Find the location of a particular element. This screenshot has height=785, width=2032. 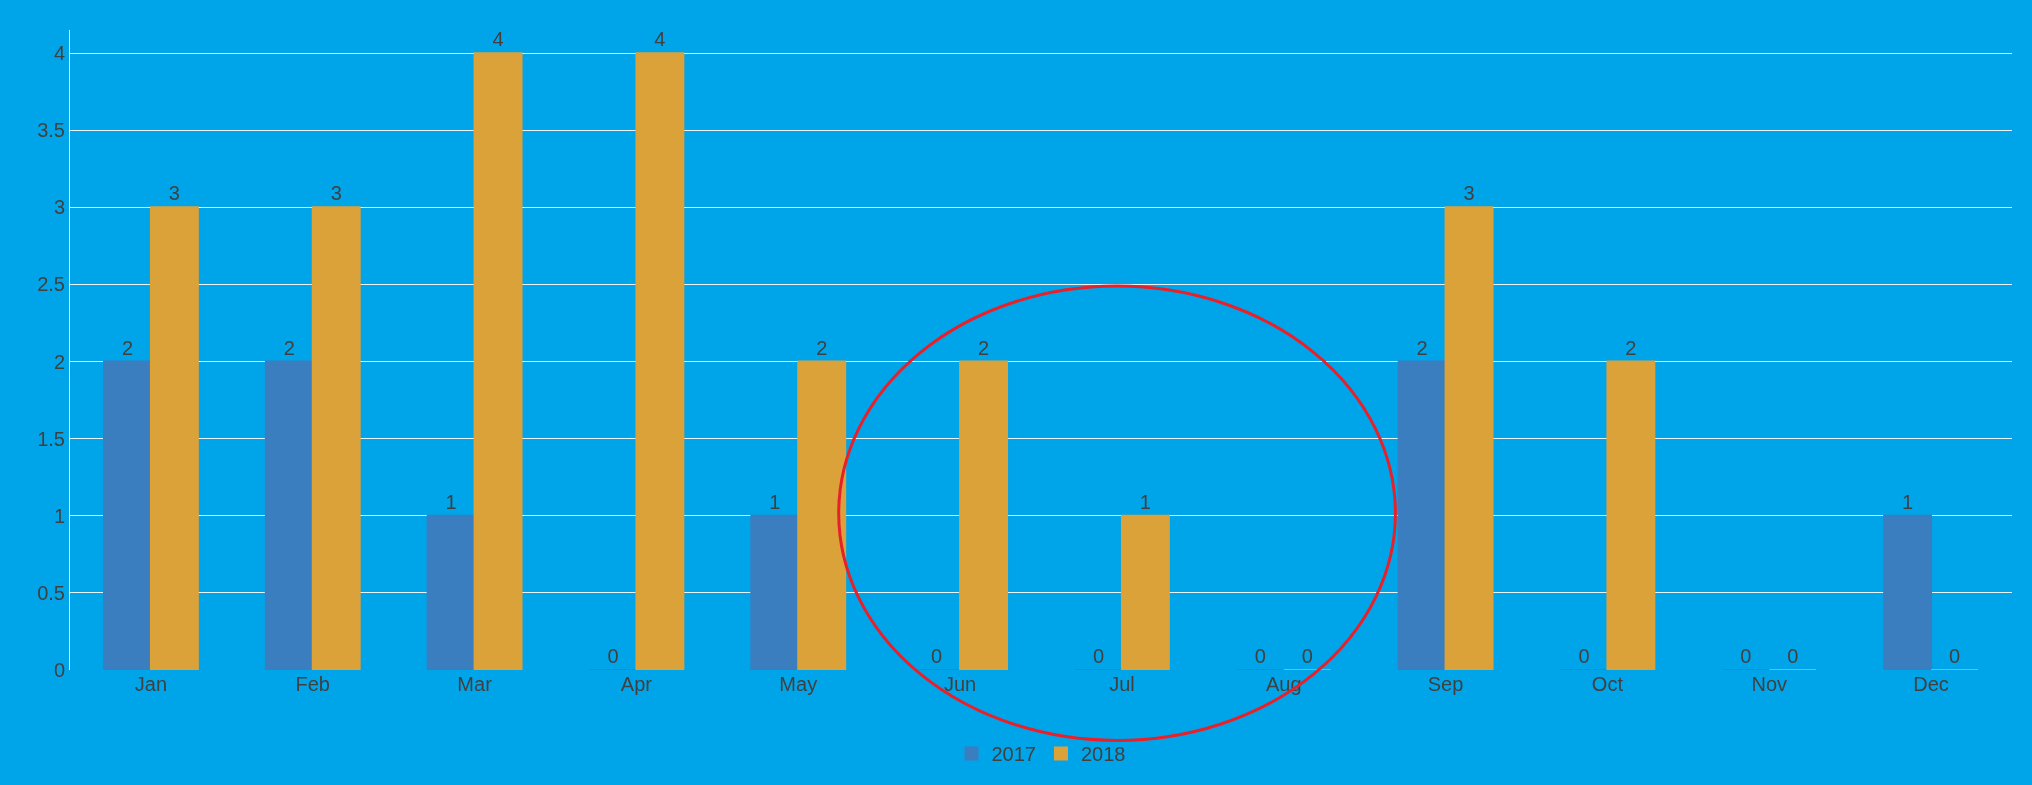

legend-label: 2018 is located at coordinates (1103, 754).